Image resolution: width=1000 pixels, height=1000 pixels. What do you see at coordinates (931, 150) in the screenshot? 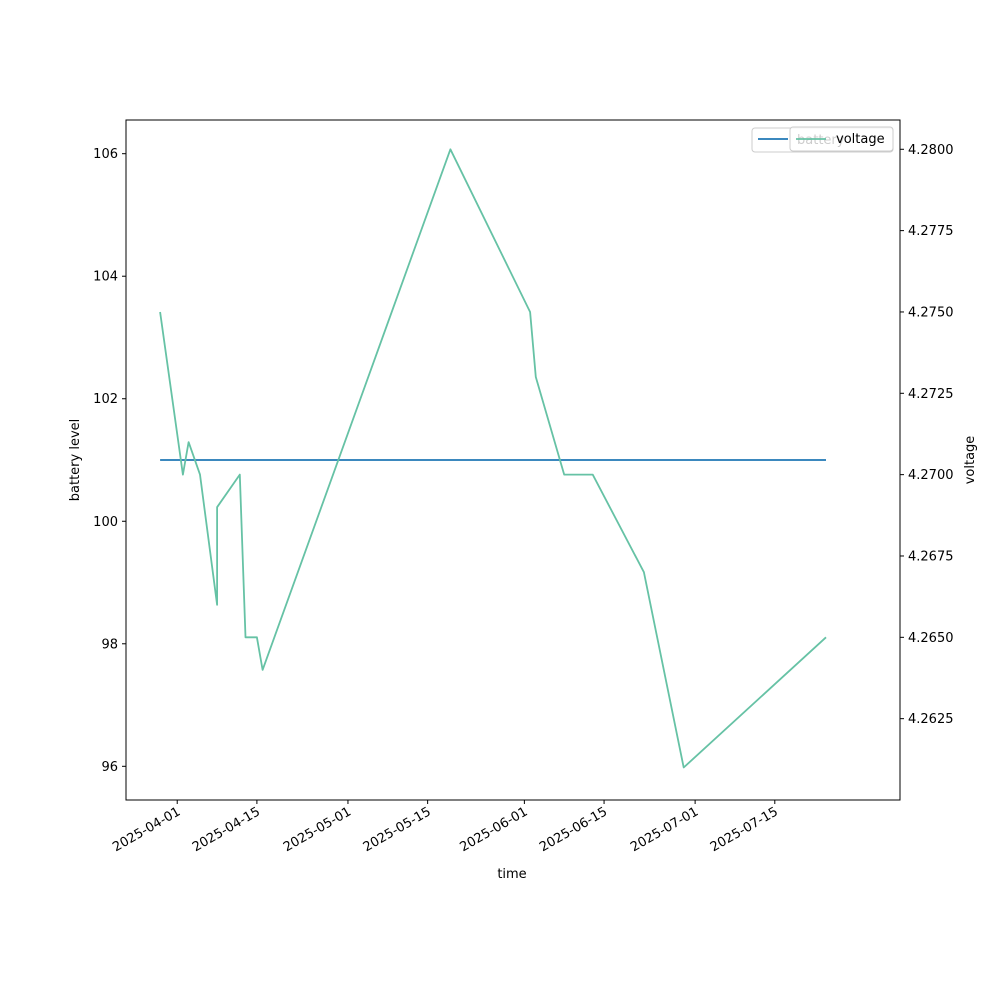
I see `y-right-tick-label: 4.2800` at bounding box center [931, 150].